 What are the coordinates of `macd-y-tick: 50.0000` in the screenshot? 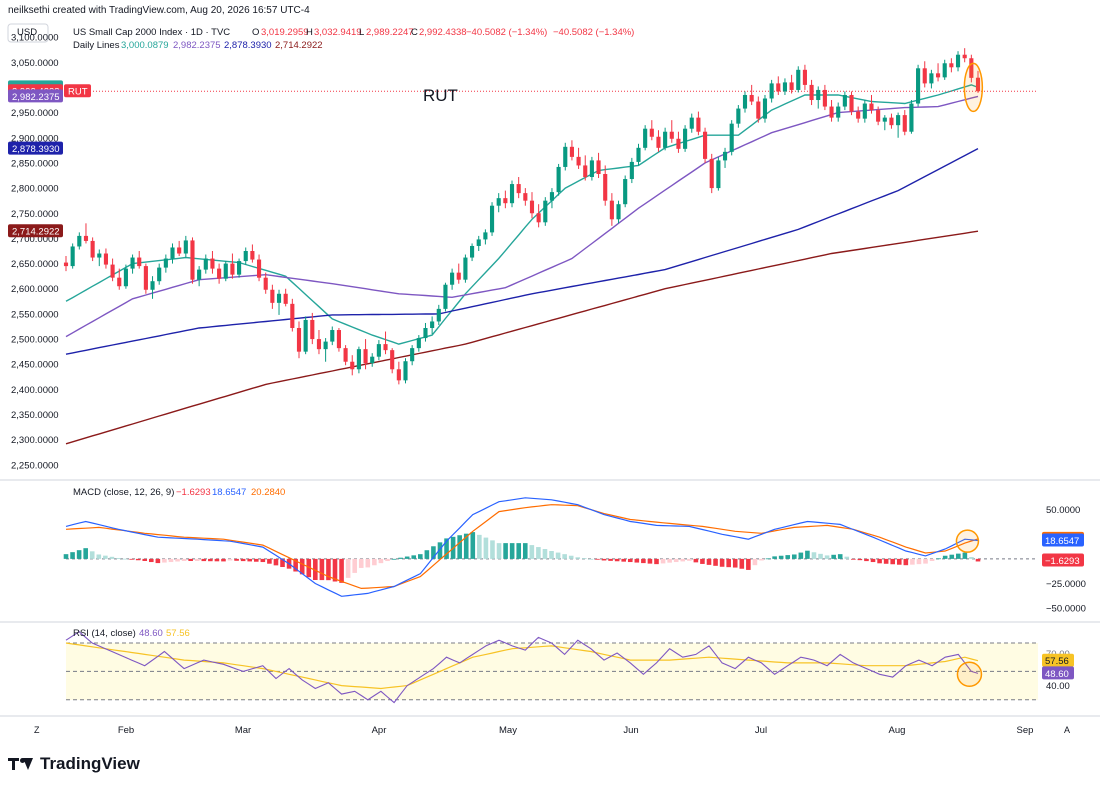 It's located at (1063, 510).